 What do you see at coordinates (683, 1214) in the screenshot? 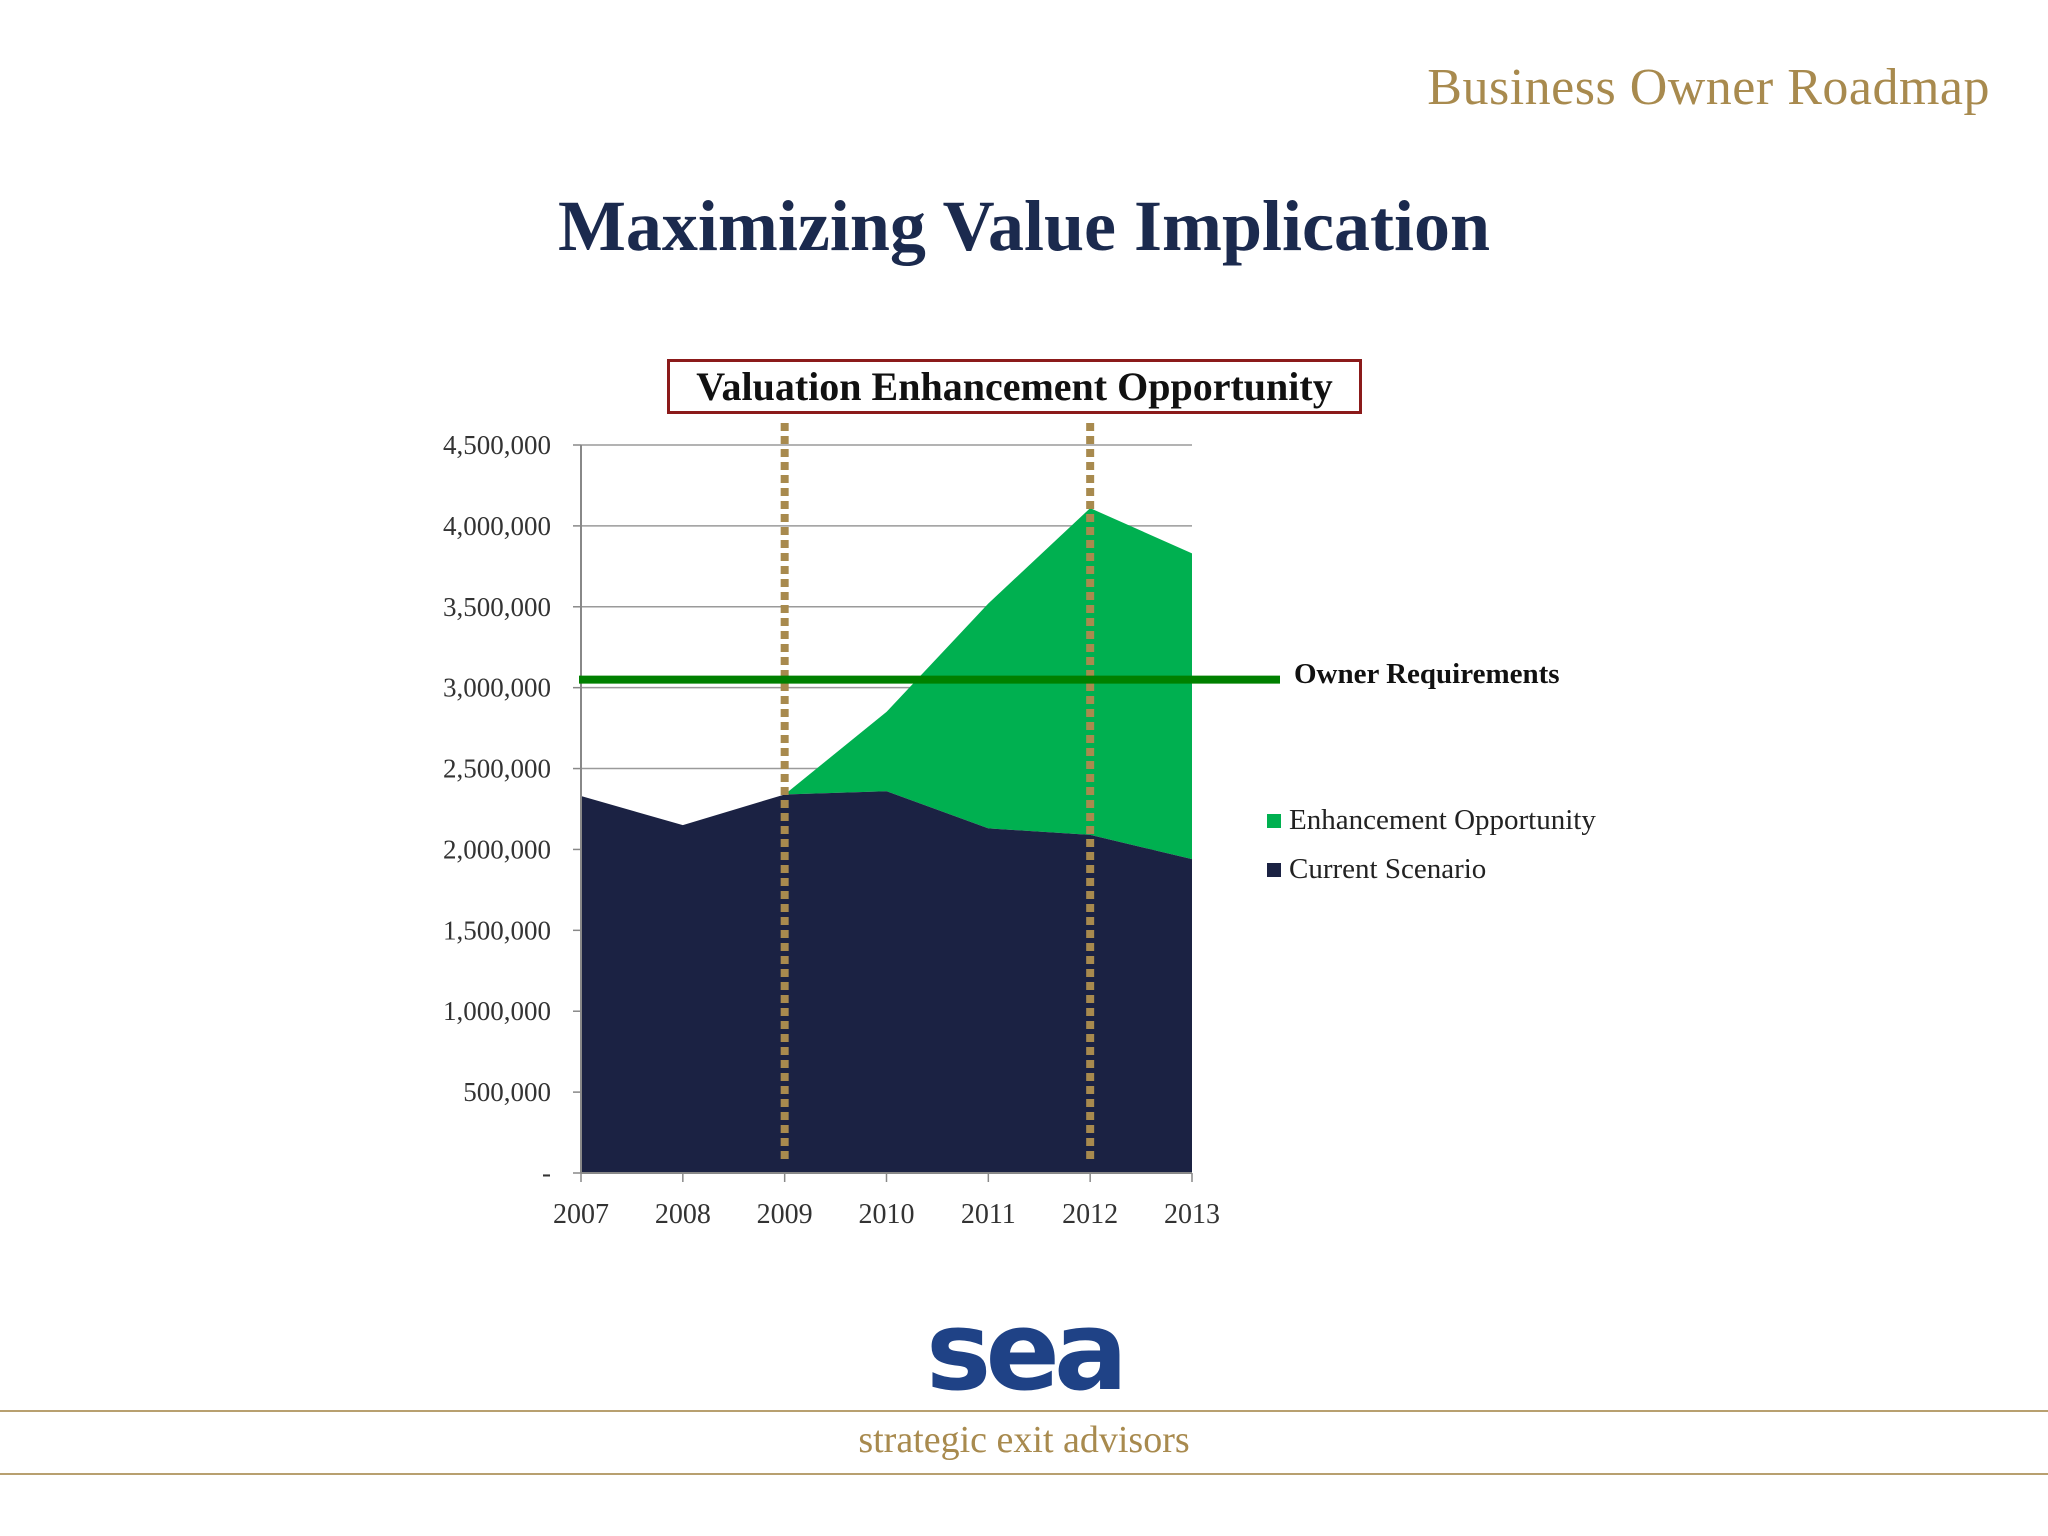
I see `x-tick-label-2008: 2008` at bounding box center [683, 1214].